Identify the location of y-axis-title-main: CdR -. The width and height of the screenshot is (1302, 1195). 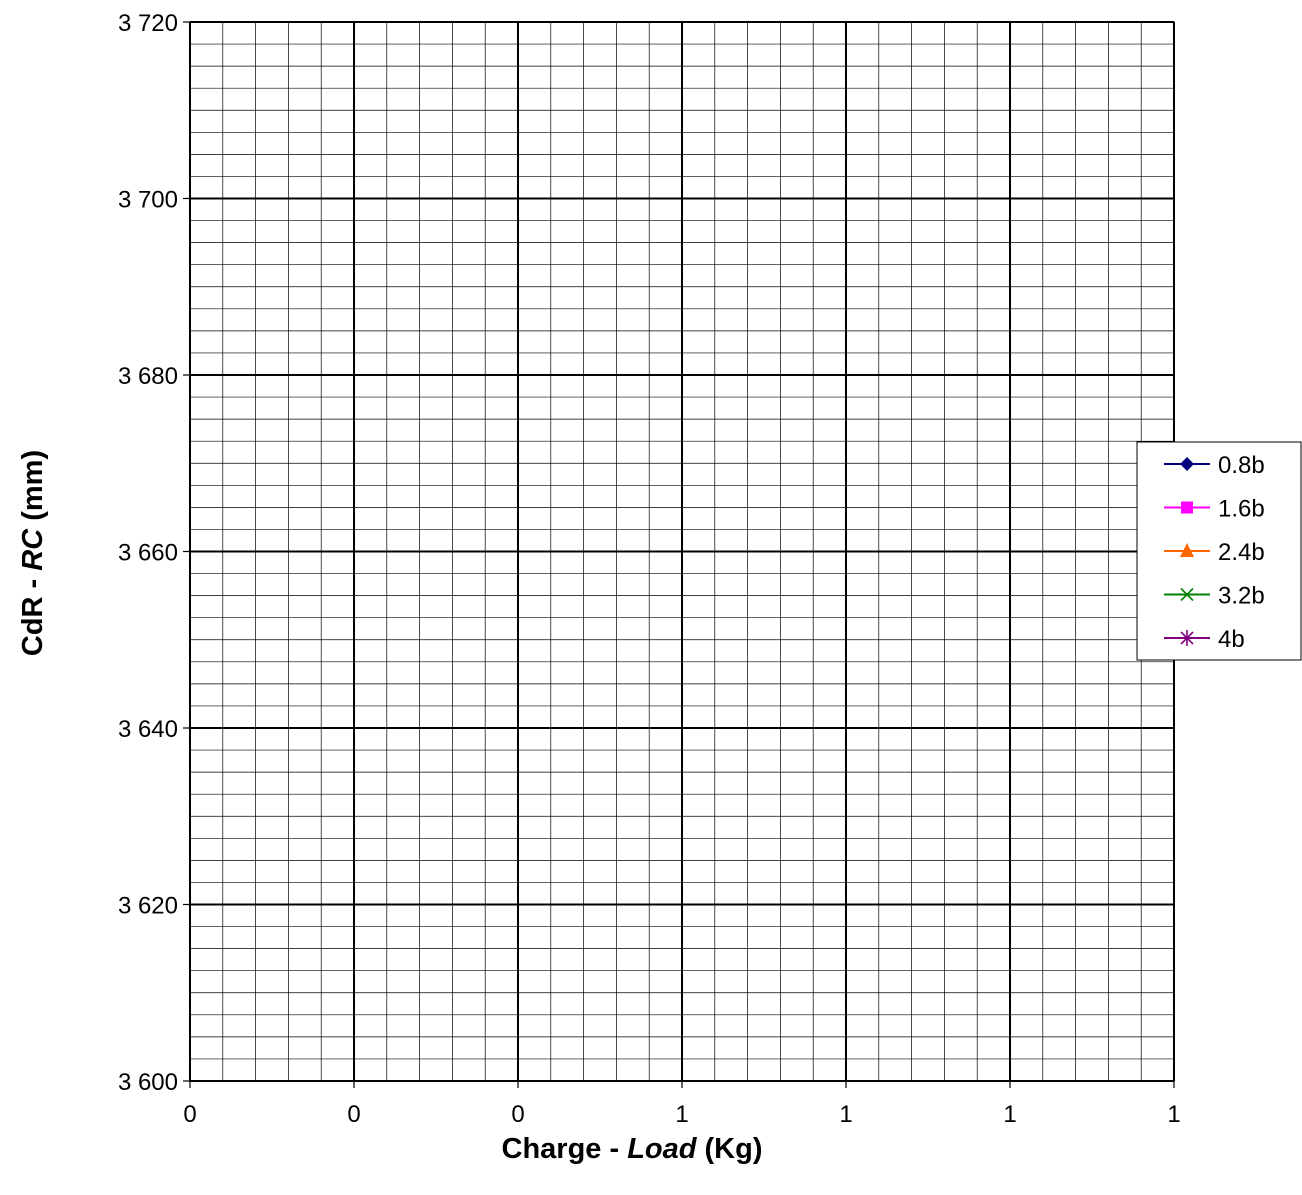
(33, 613).